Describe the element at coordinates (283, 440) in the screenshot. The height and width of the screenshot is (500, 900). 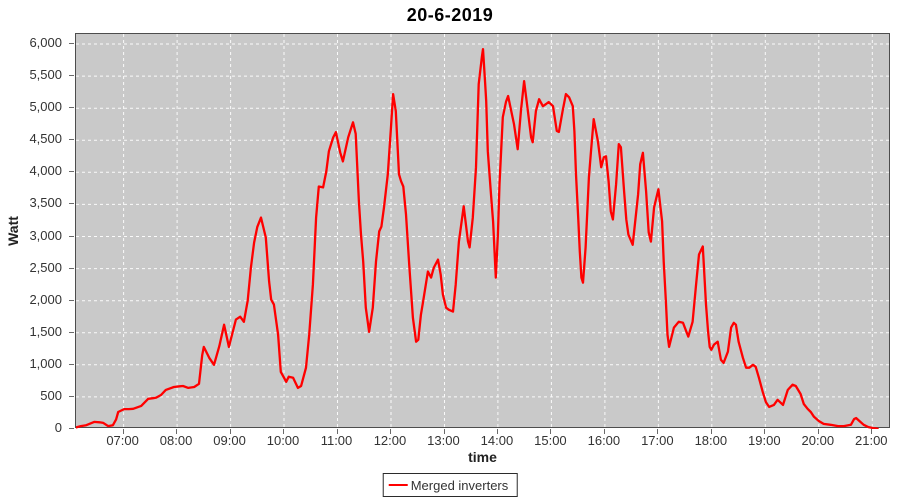
I see `x-tick-label: 10:00` at that location.